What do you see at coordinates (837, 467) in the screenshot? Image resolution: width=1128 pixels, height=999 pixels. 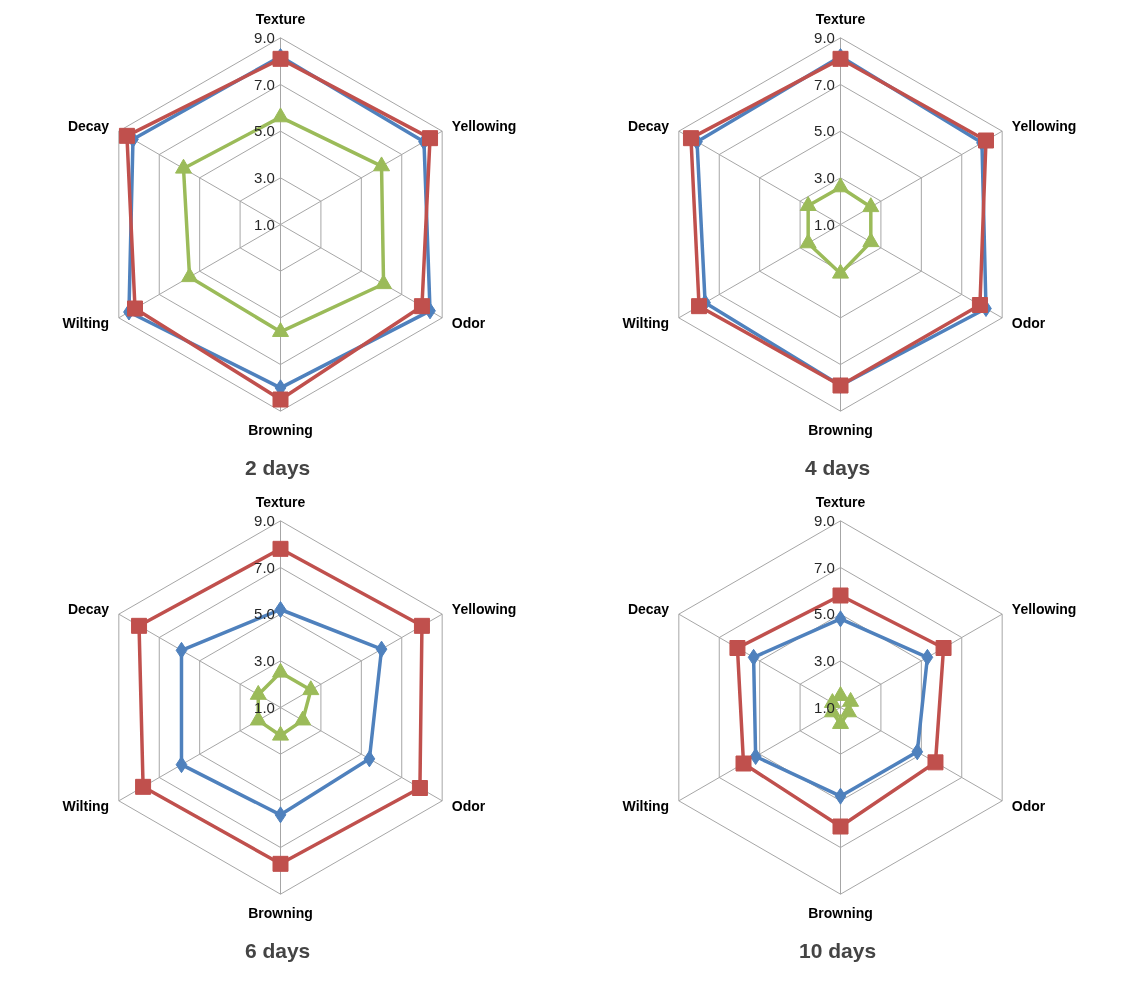 I see `text: 4 days` at bounding box center [837, 467].